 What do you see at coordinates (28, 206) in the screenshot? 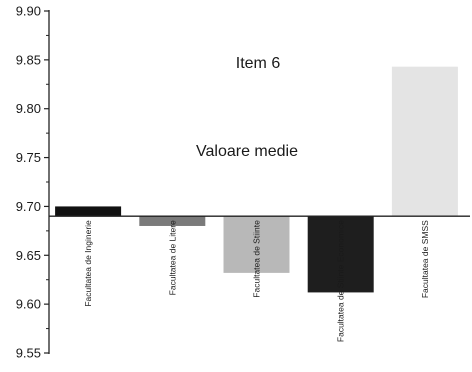
I see `y-tick-label: 9.70` at bounding box center [28, 206].